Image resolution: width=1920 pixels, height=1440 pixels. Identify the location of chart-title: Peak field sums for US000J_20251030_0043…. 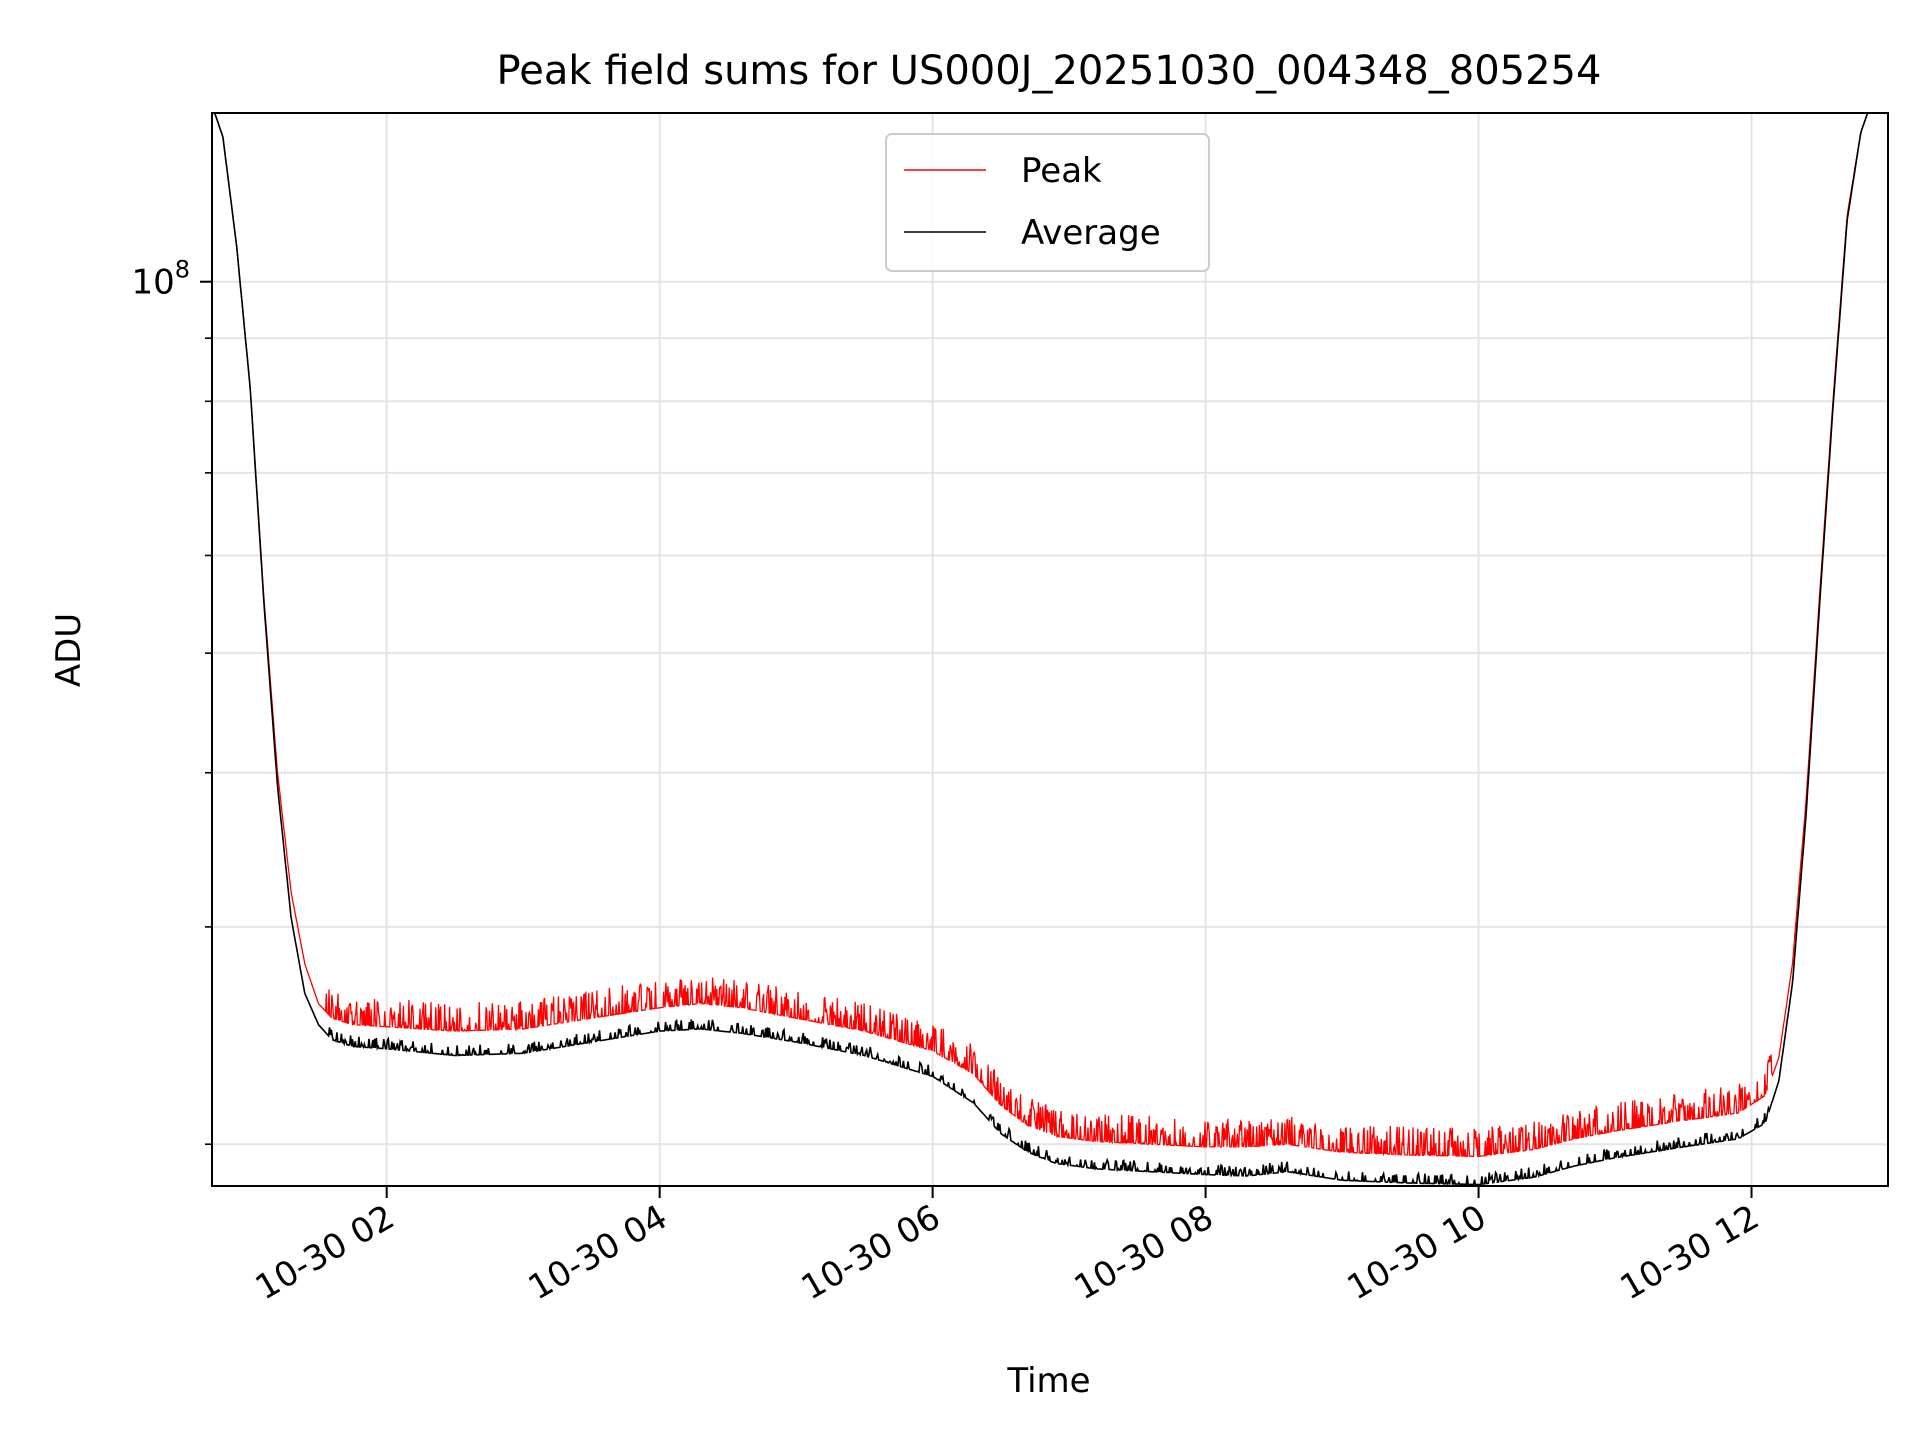
(1049, 71).